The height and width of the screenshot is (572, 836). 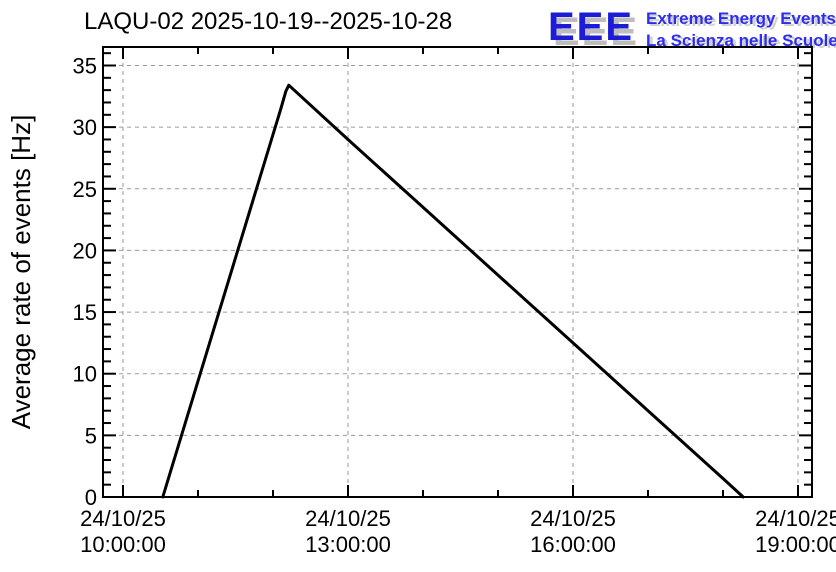 What do you see at coordinates (85, 65) in the screenshot?
I see `y-tick-label: 35` at bounding box center [85, 65].